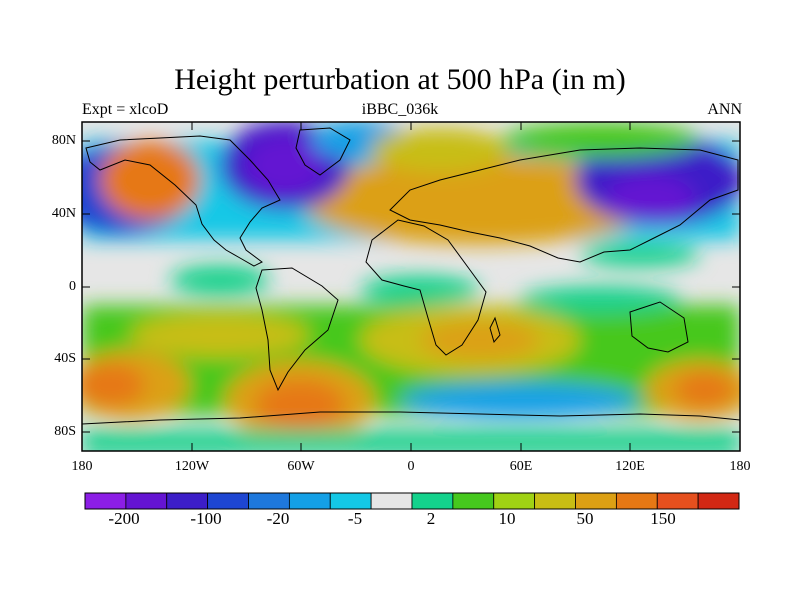 Image resolution: width=800 pixels, height=600 pixels. I want to click on y-tick-label: 0, so click(72, 286).